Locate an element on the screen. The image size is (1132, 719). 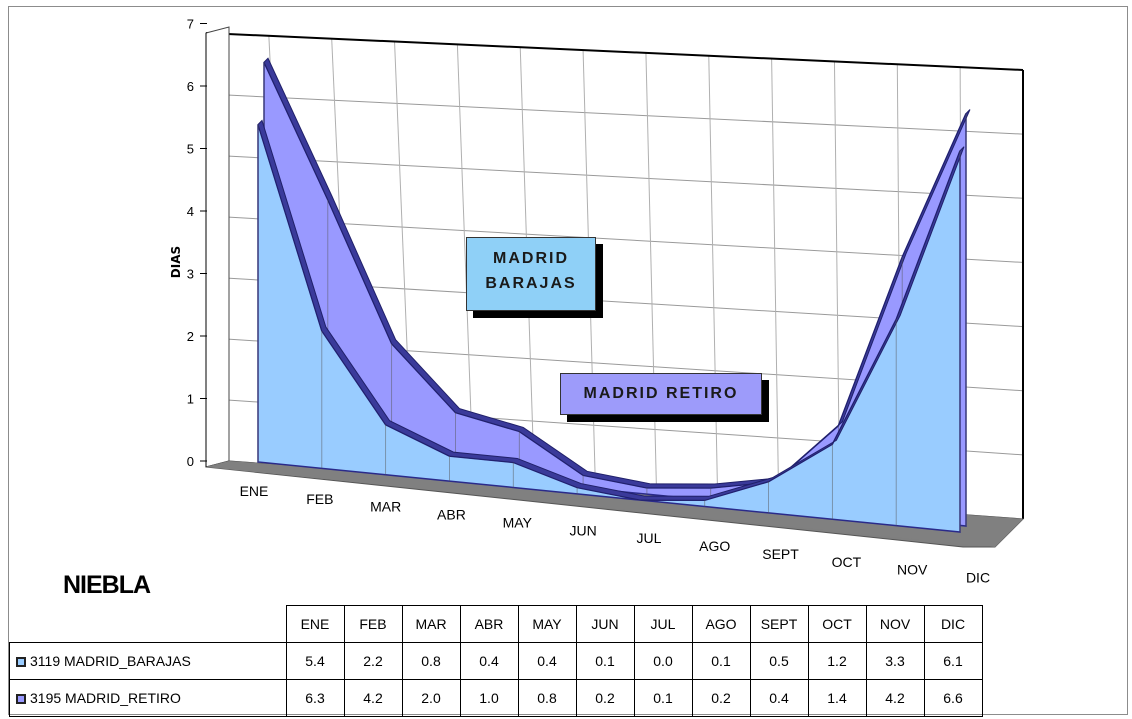
table-column-header: JUN is located at coordinates (605, 624).